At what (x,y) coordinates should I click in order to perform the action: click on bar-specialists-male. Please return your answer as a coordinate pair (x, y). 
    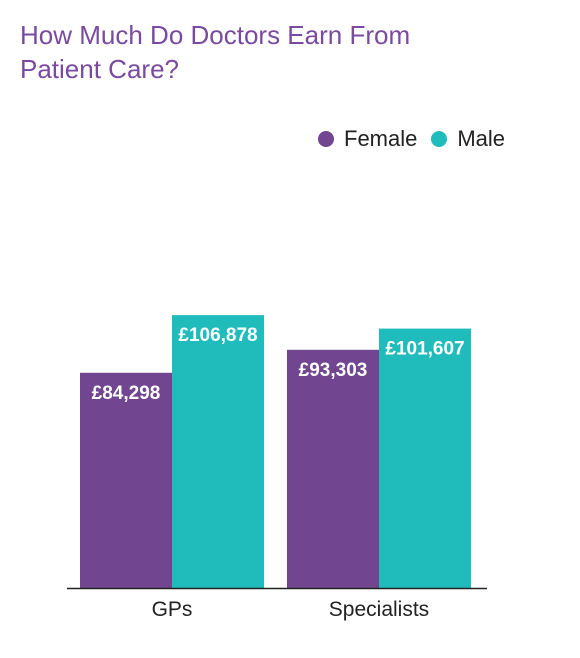
    Looking at the image, I should click on (425, 458).